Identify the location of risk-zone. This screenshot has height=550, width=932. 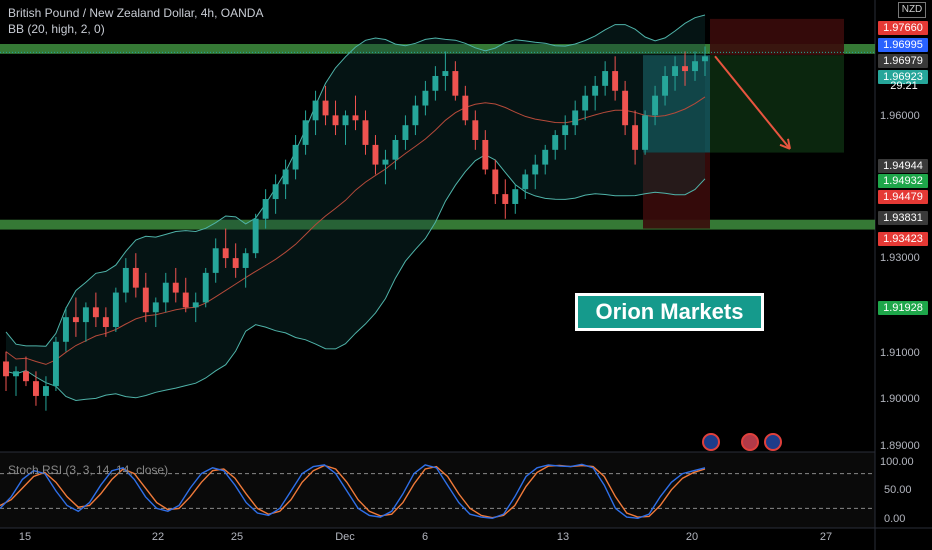
(676, 190).